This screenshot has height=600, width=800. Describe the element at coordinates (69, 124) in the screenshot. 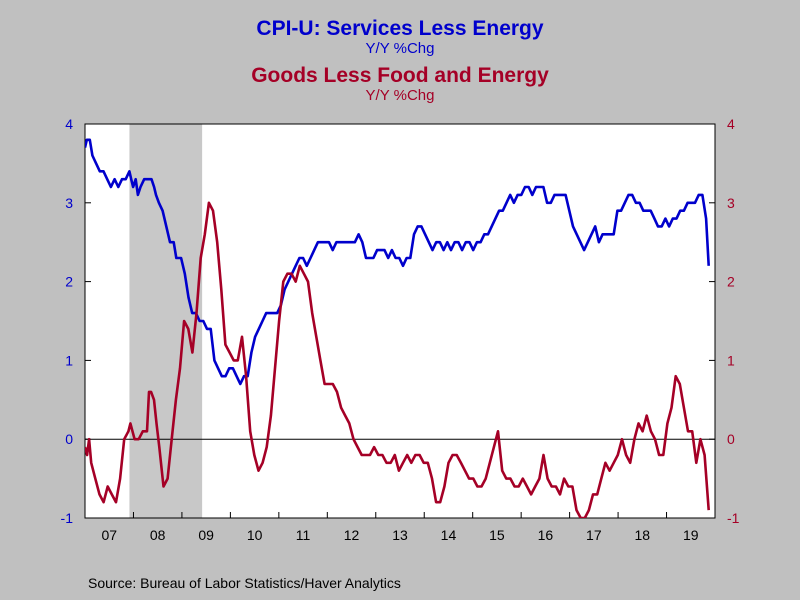

I see `left-axis-tick-label: 4` at that location.